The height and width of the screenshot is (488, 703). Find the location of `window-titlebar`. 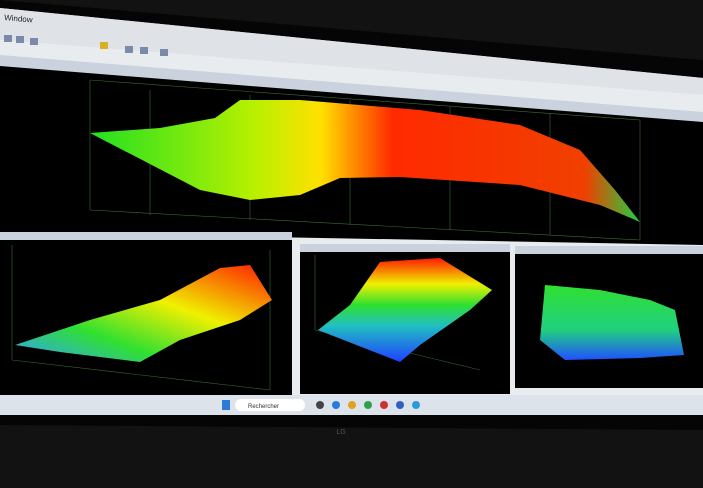

window-titlebar is located at coordinates (351, 88).